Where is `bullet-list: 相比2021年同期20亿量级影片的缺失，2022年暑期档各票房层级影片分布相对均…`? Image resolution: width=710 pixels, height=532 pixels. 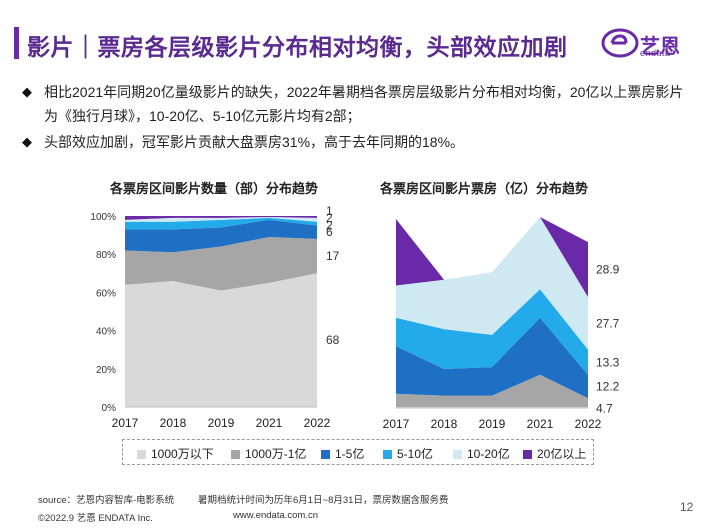
bullet-list: 相比2021年同期20亿量级影片的缺失，2022年暑期档各票房层级影片分布相对均… is located at coordinates (357, 118).